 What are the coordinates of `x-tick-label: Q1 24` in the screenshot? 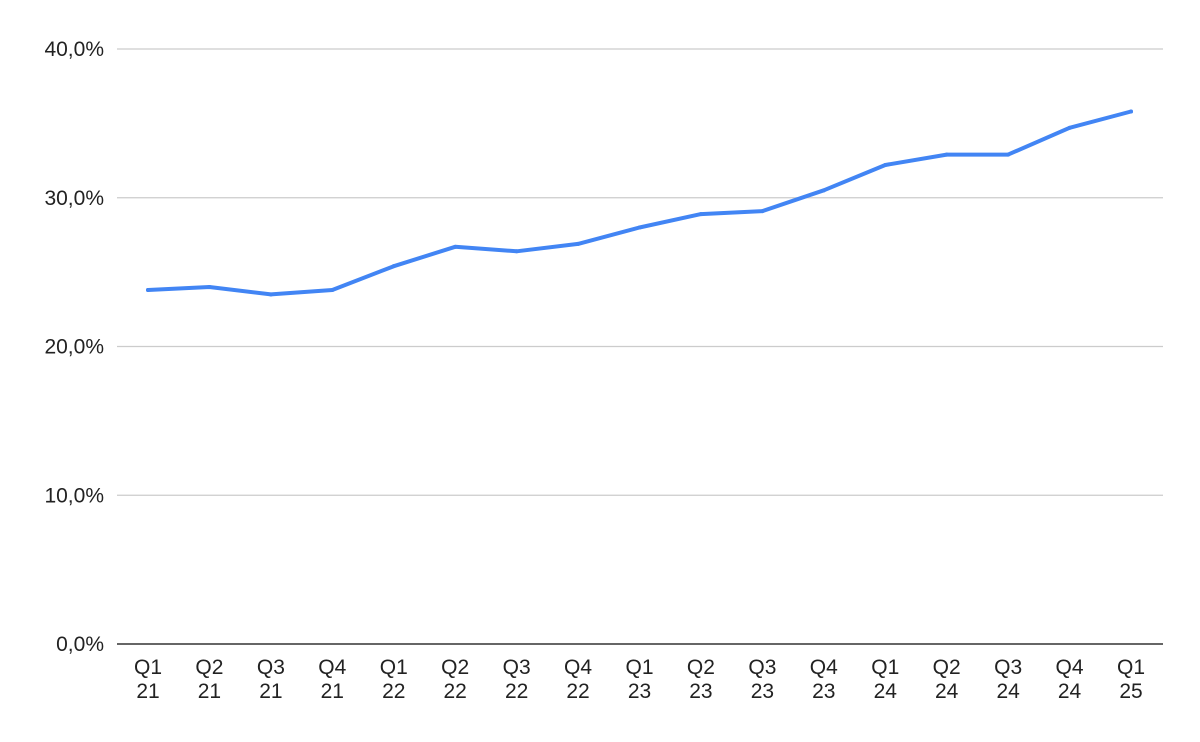 It's located at (885, 679).